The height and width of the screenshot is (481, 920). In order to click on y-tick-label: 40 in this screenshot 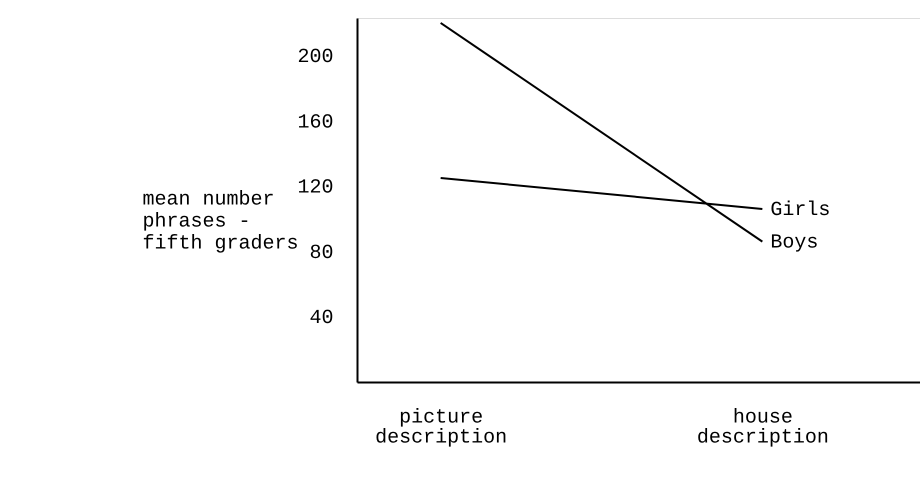, I will do `click(321, 318)`.